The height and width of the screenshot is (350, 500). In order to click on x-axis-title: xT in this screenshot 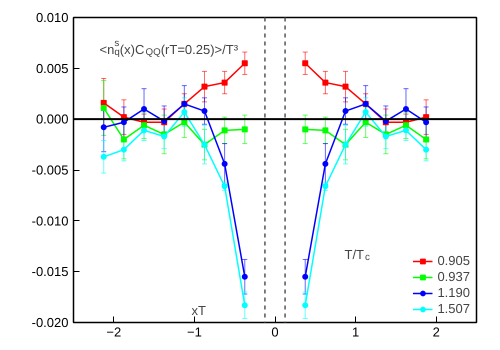, I will do `click(199, 310)`.